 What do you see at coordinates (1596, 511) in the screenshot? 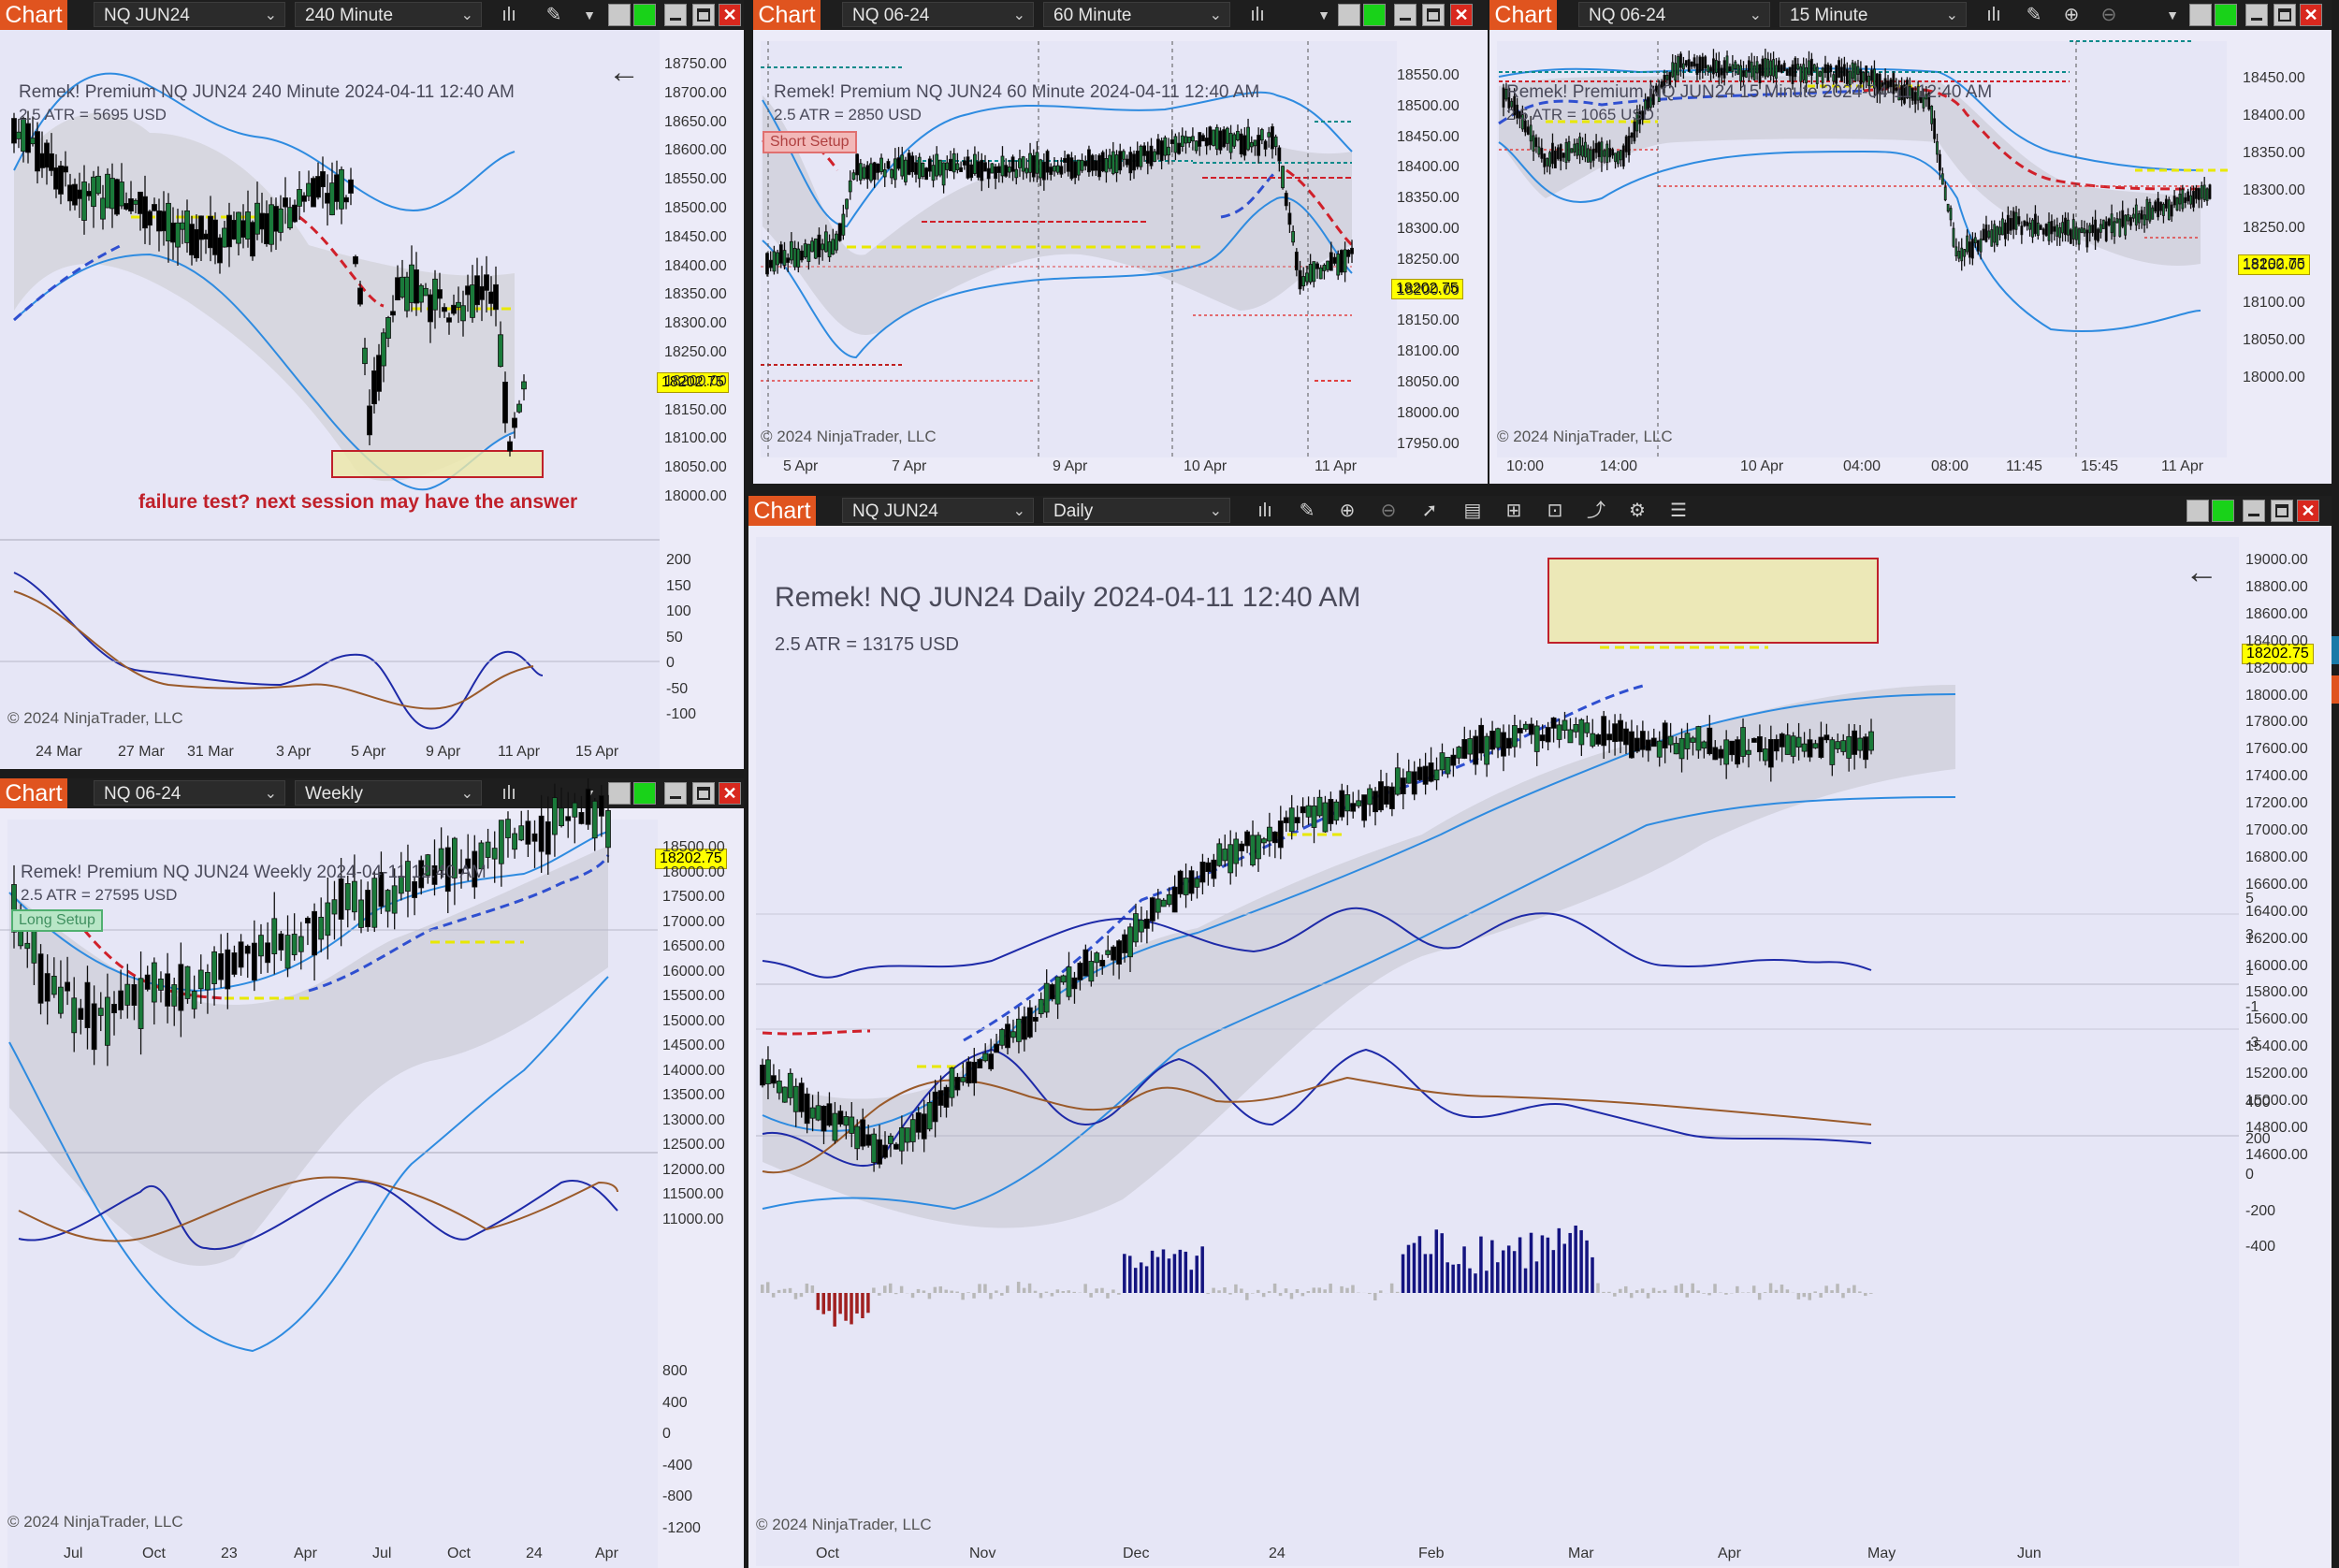
I see `strategy-icon: ⤴` at bounding box center [1596, 511].